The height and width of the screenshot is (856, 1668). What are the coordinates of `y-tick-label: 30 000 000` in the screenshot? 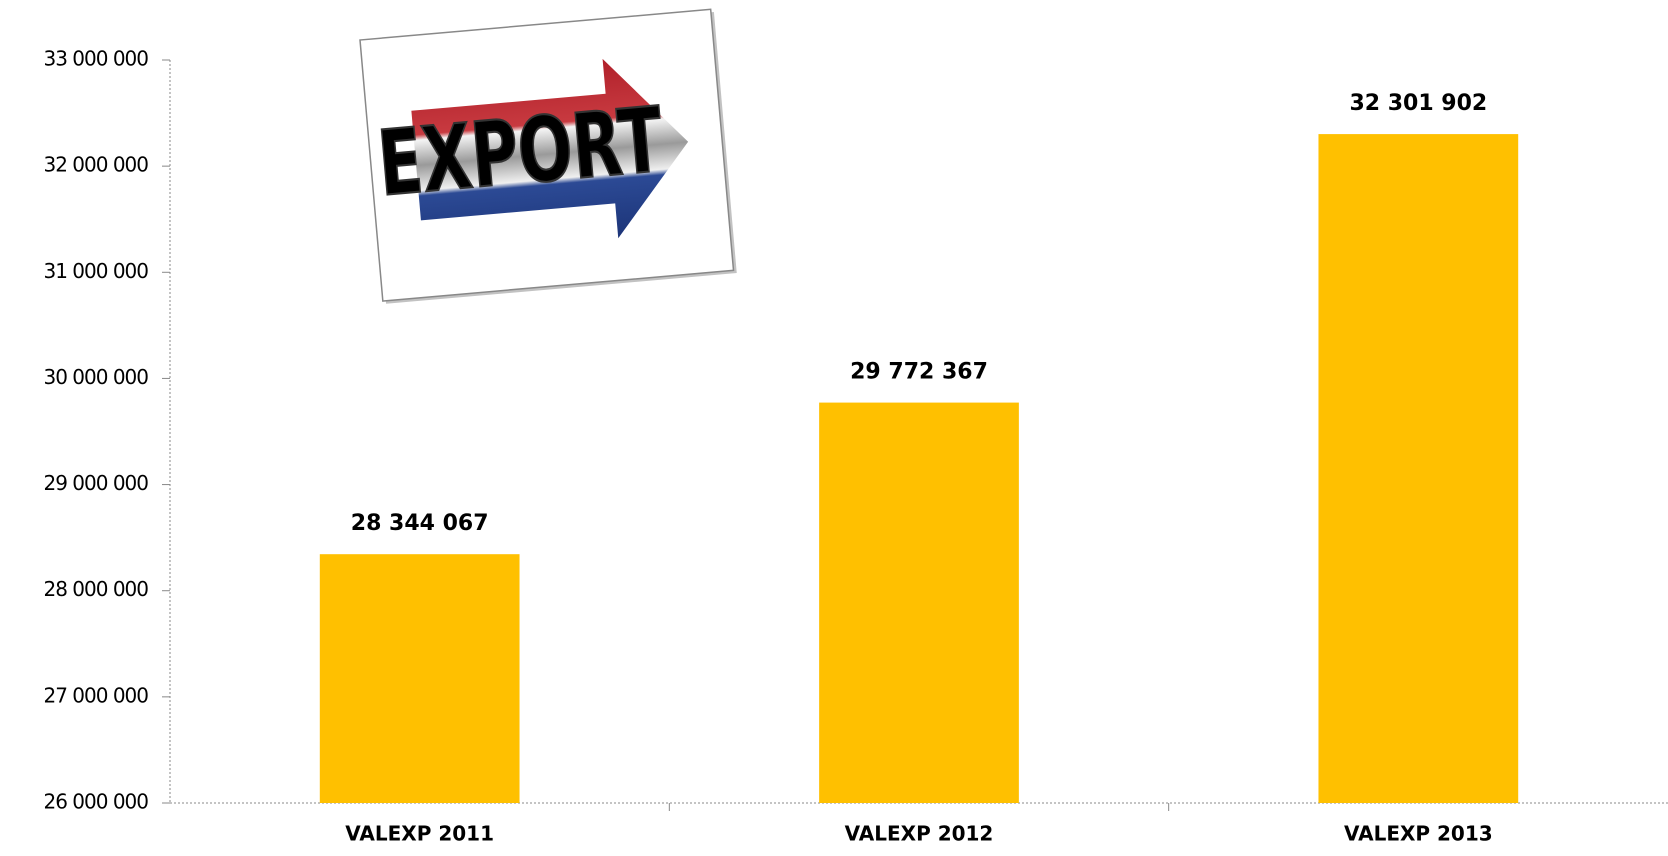 It's located at (95, 377).